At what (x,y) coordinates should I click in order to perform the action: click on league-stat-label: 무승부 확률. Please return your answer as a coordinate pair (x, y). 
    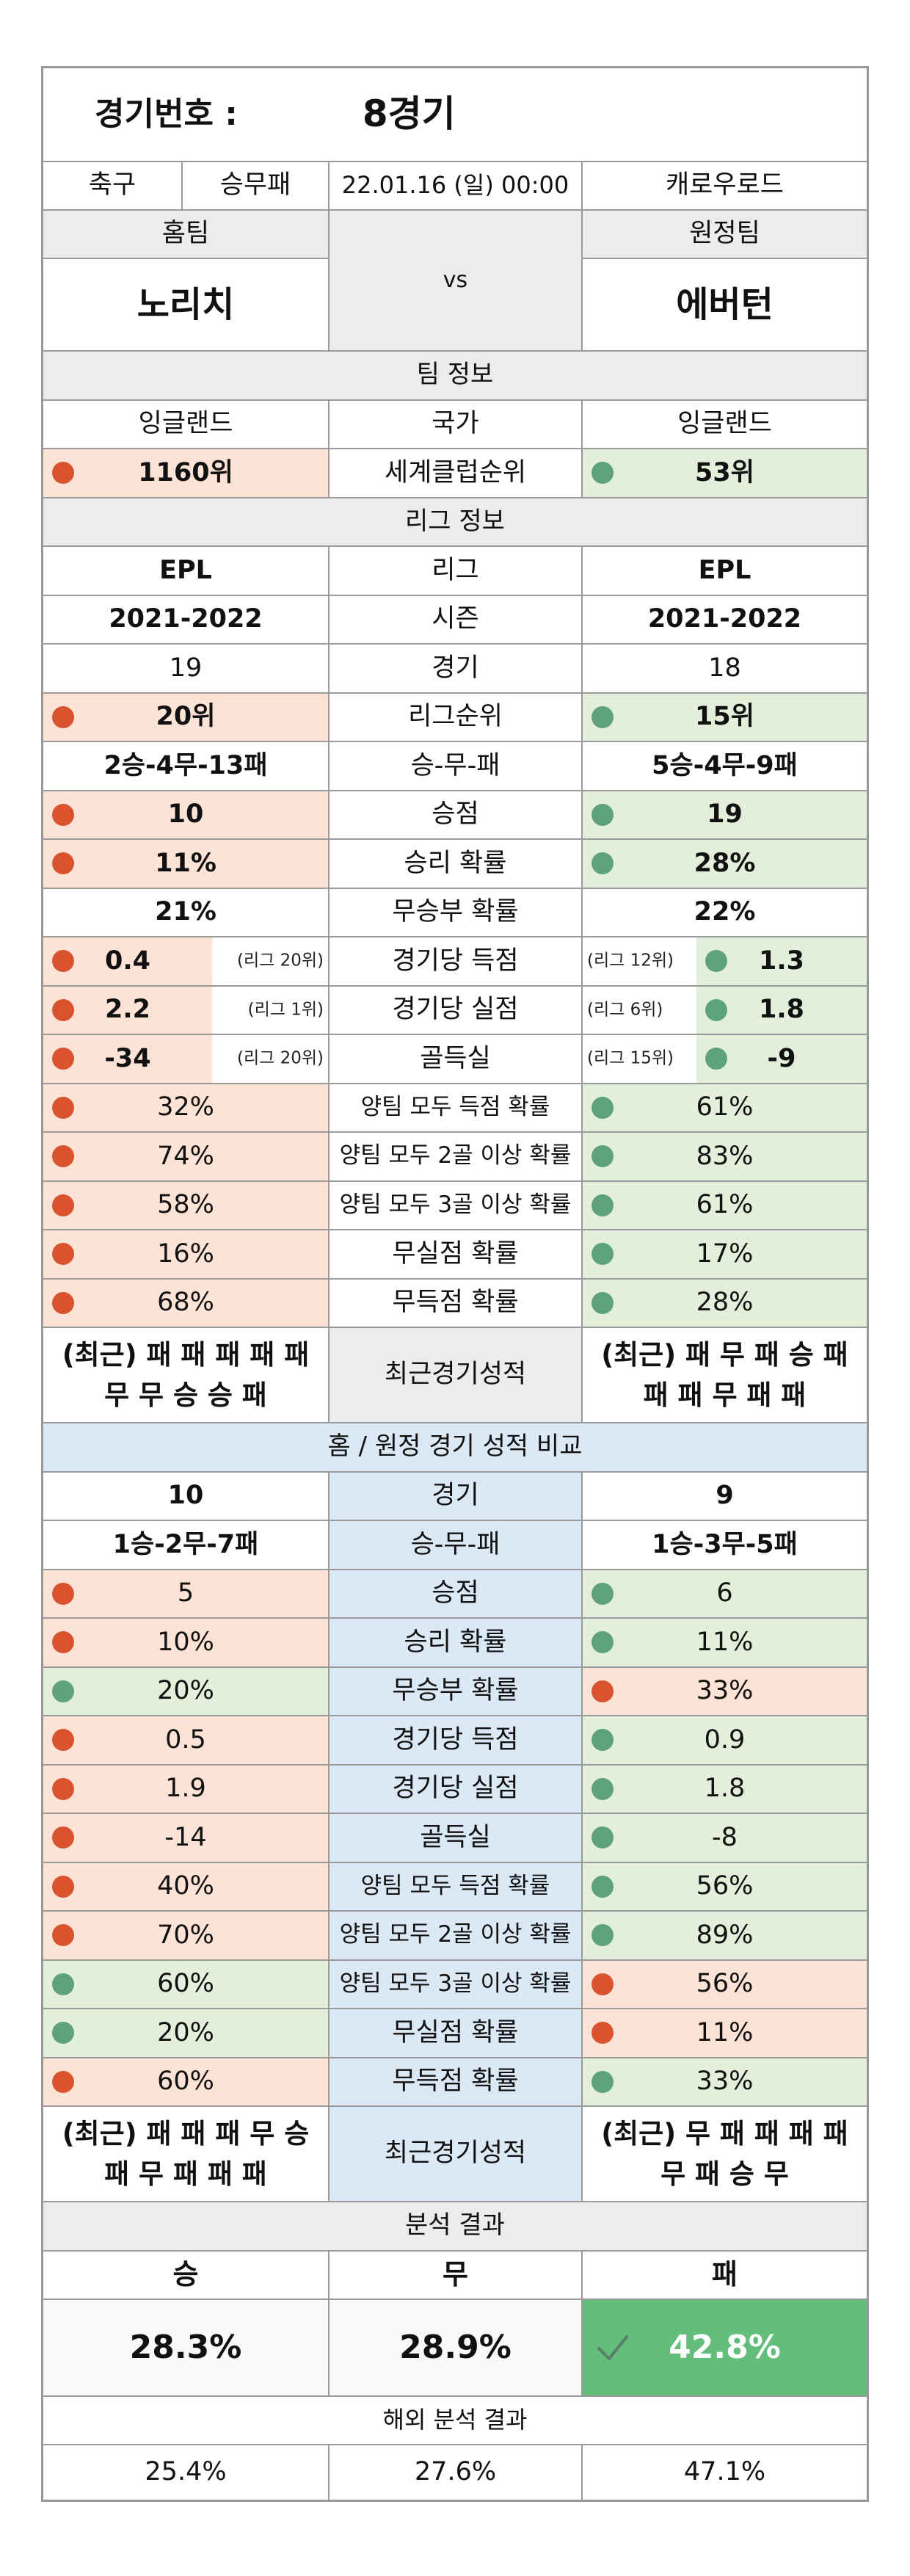
    Looking at the image, I should click on (457, 913).